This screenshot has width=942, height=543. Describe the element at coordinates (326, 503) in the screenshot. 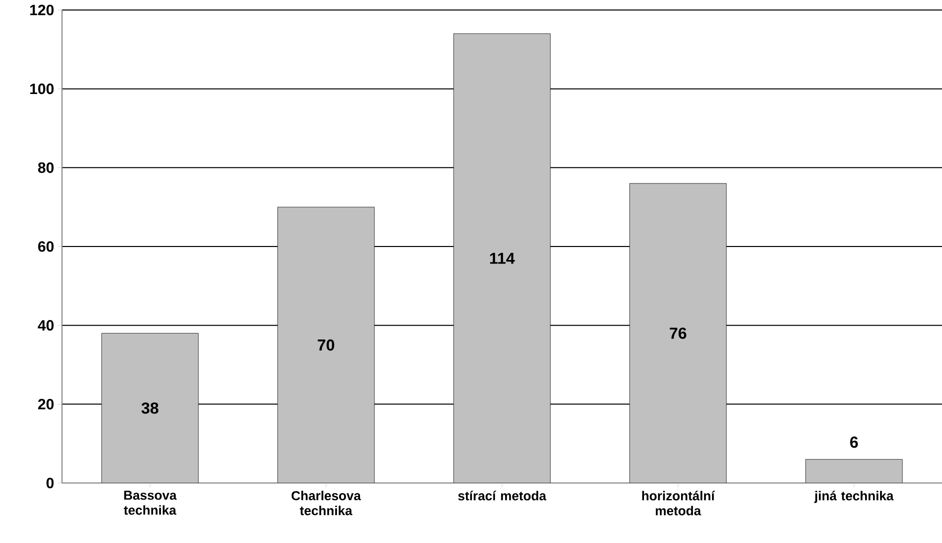

I see `x-tick-label: Charlesova technika` at that location.